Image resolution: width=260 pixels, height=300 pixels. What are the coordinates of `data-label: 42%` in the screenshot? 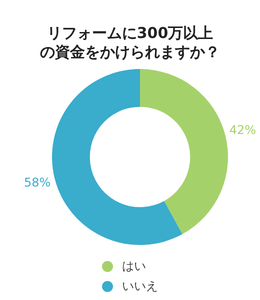 It's located at (242, 129).